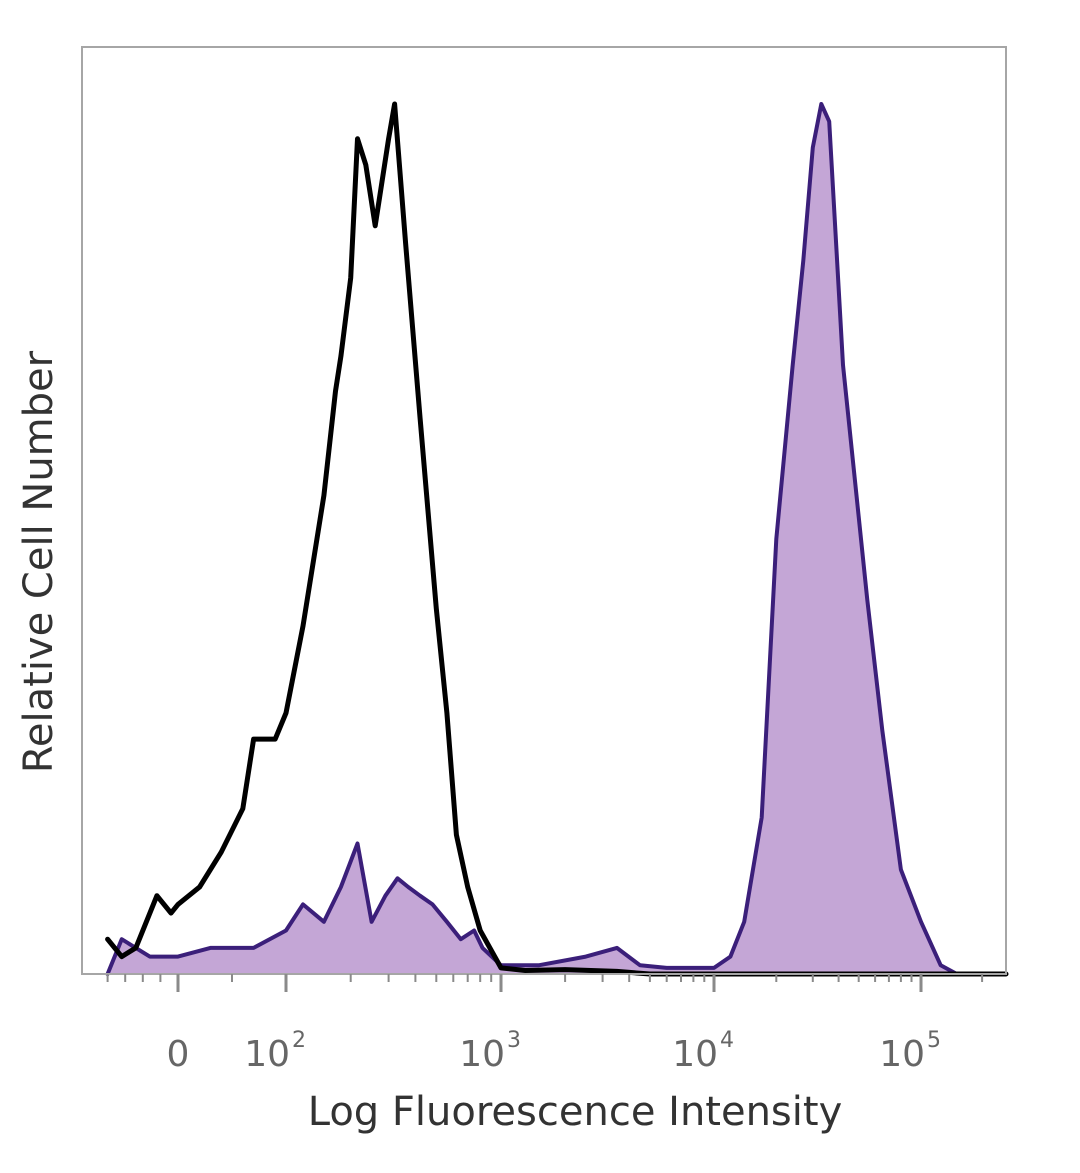 This screenshot has width=1080, height=1173. Describe the element at coordinates (545, 978) in the screenshot. I see `minor-tick-layer` at that location.